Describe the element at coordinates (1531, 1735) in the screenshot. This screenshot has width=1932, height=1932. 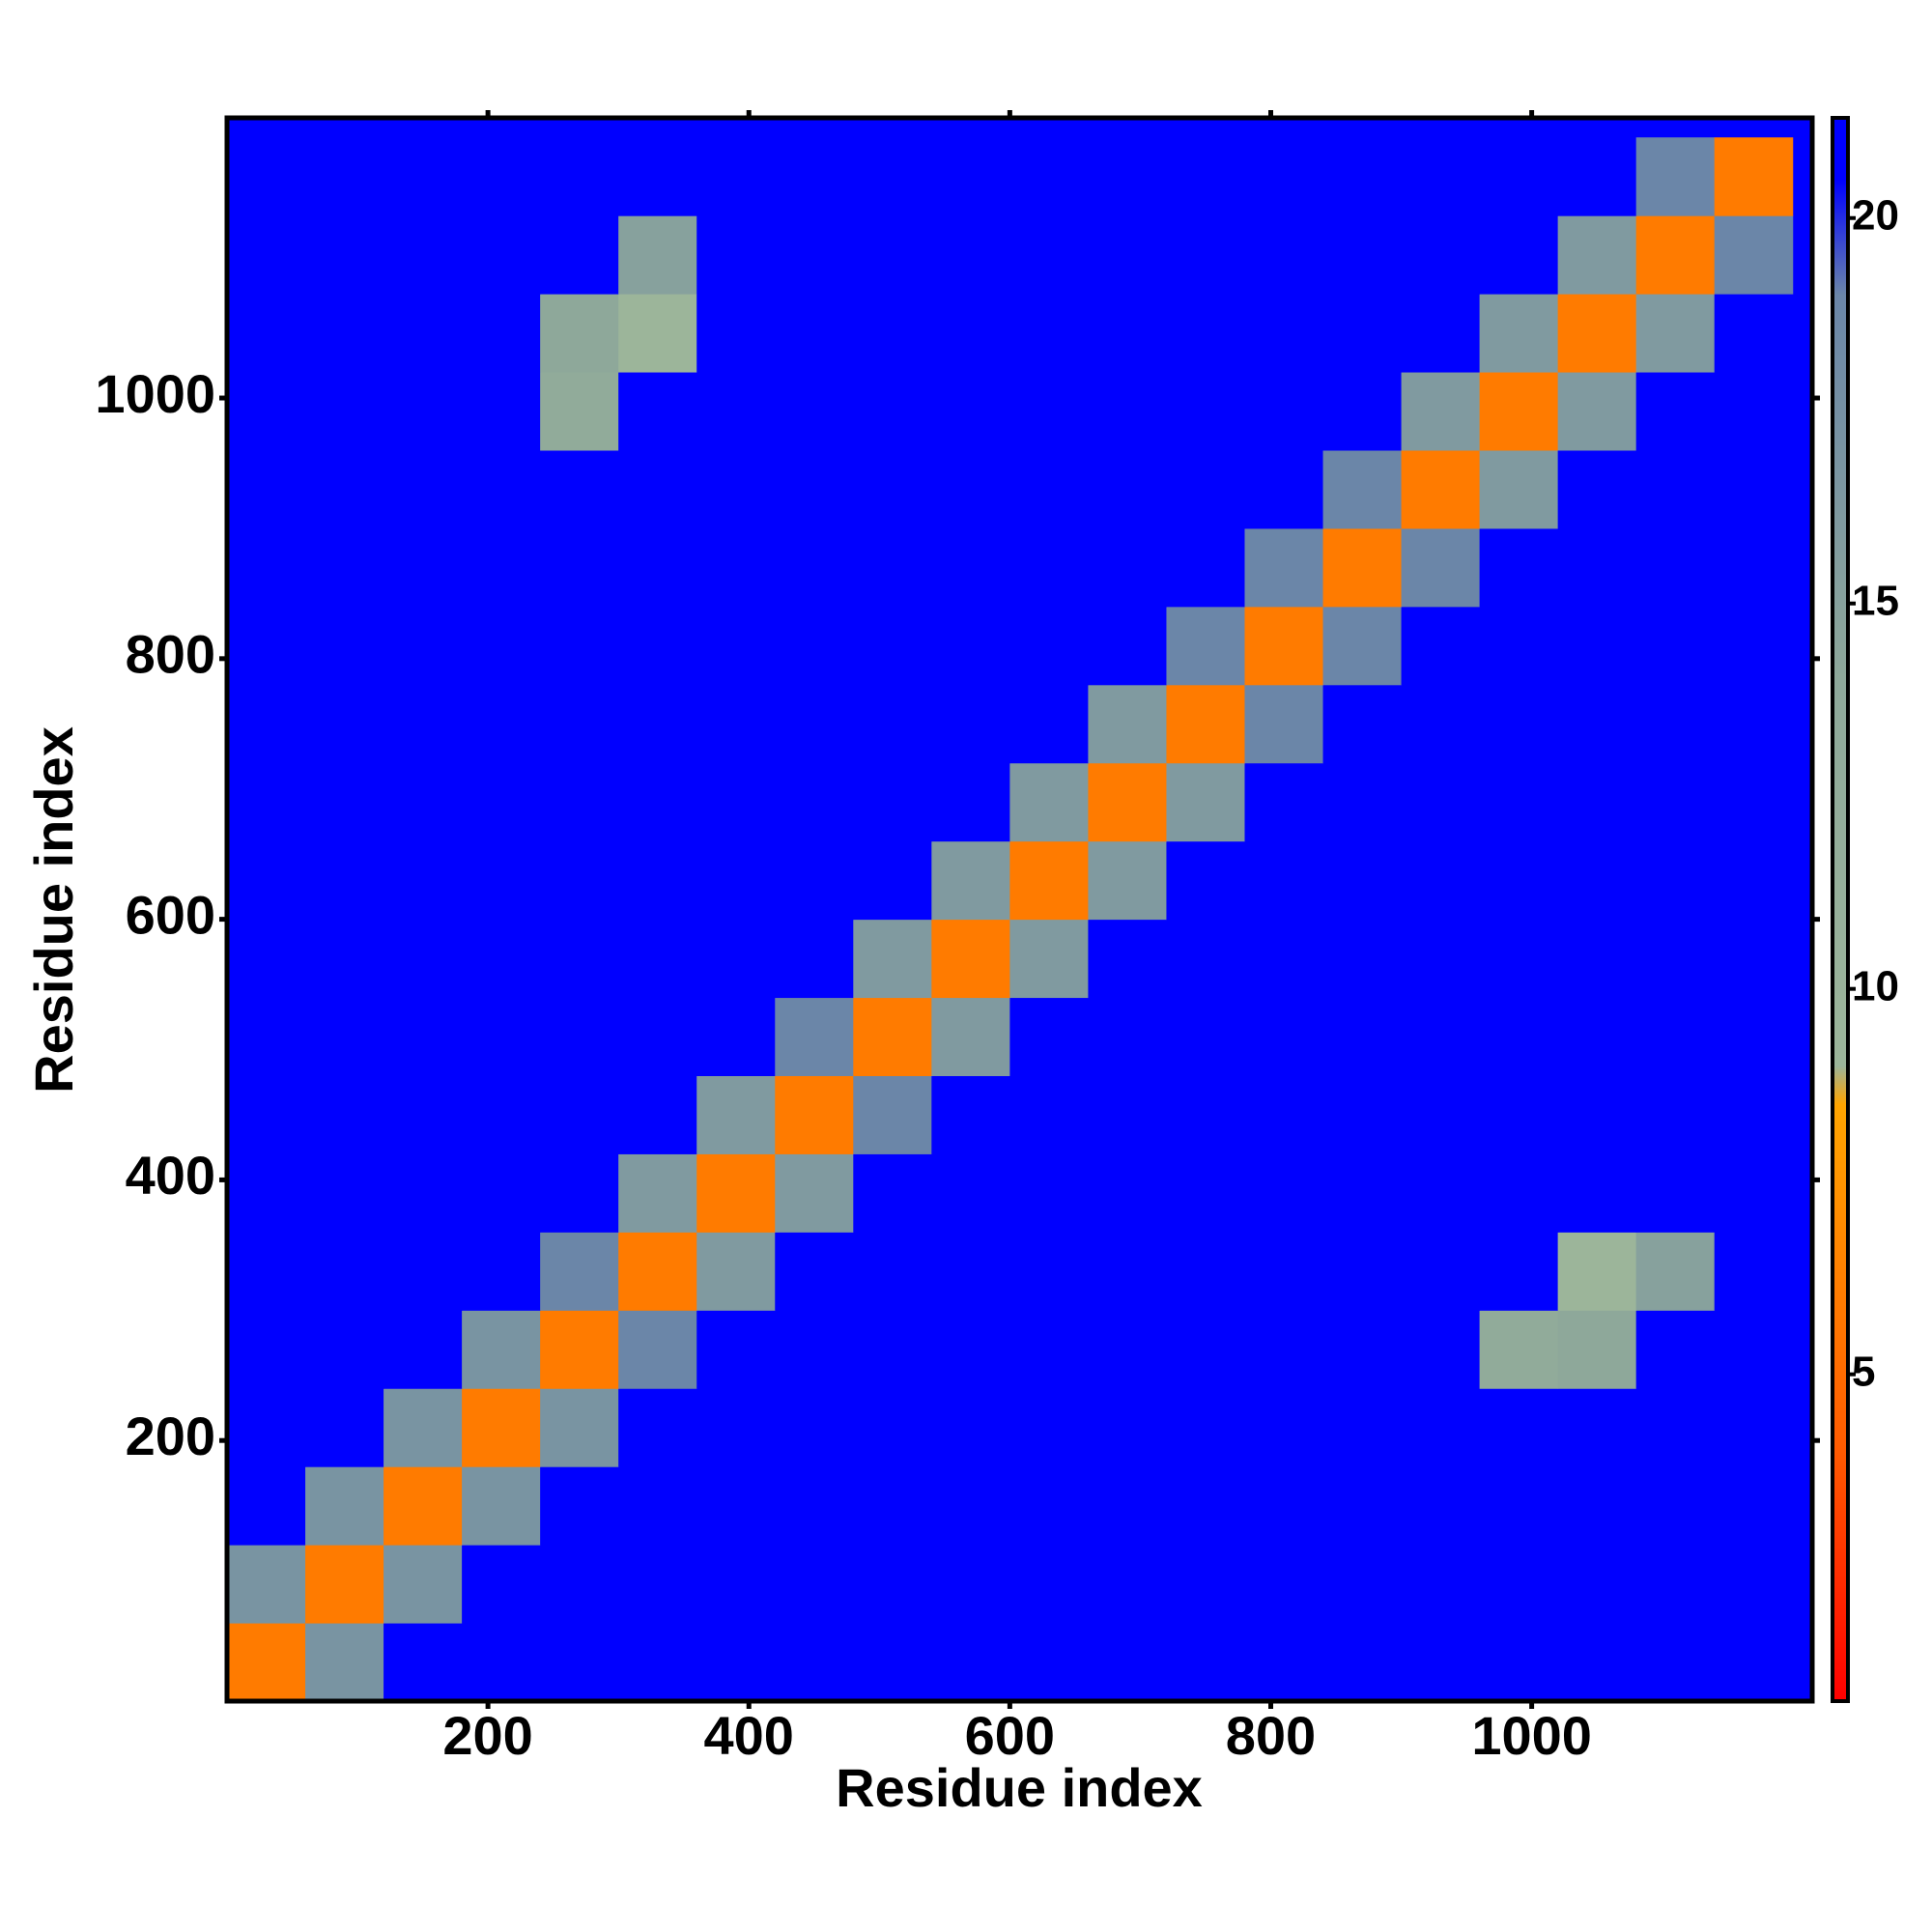
I see `x-tick-label: 1000` at that location.